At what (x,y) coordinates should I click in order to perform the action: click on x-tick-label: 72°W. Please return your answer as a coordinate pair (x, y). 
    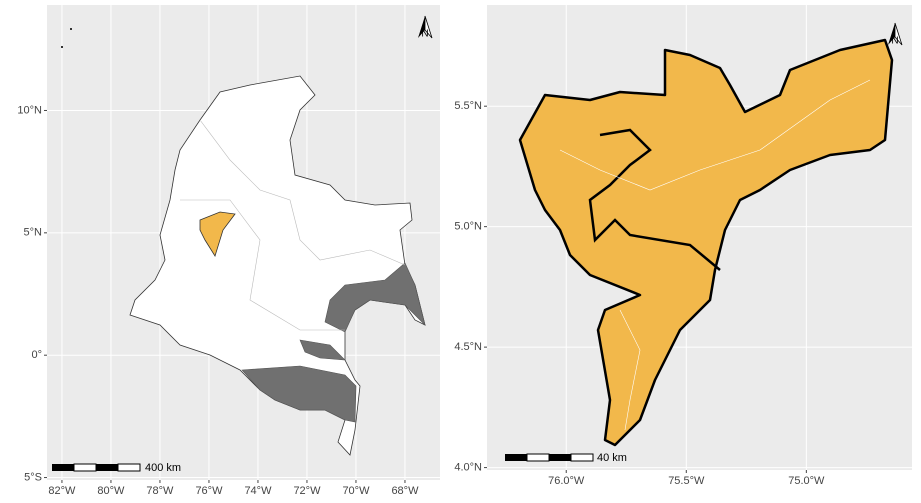
    Looking at the image, I should click on (307, 491).